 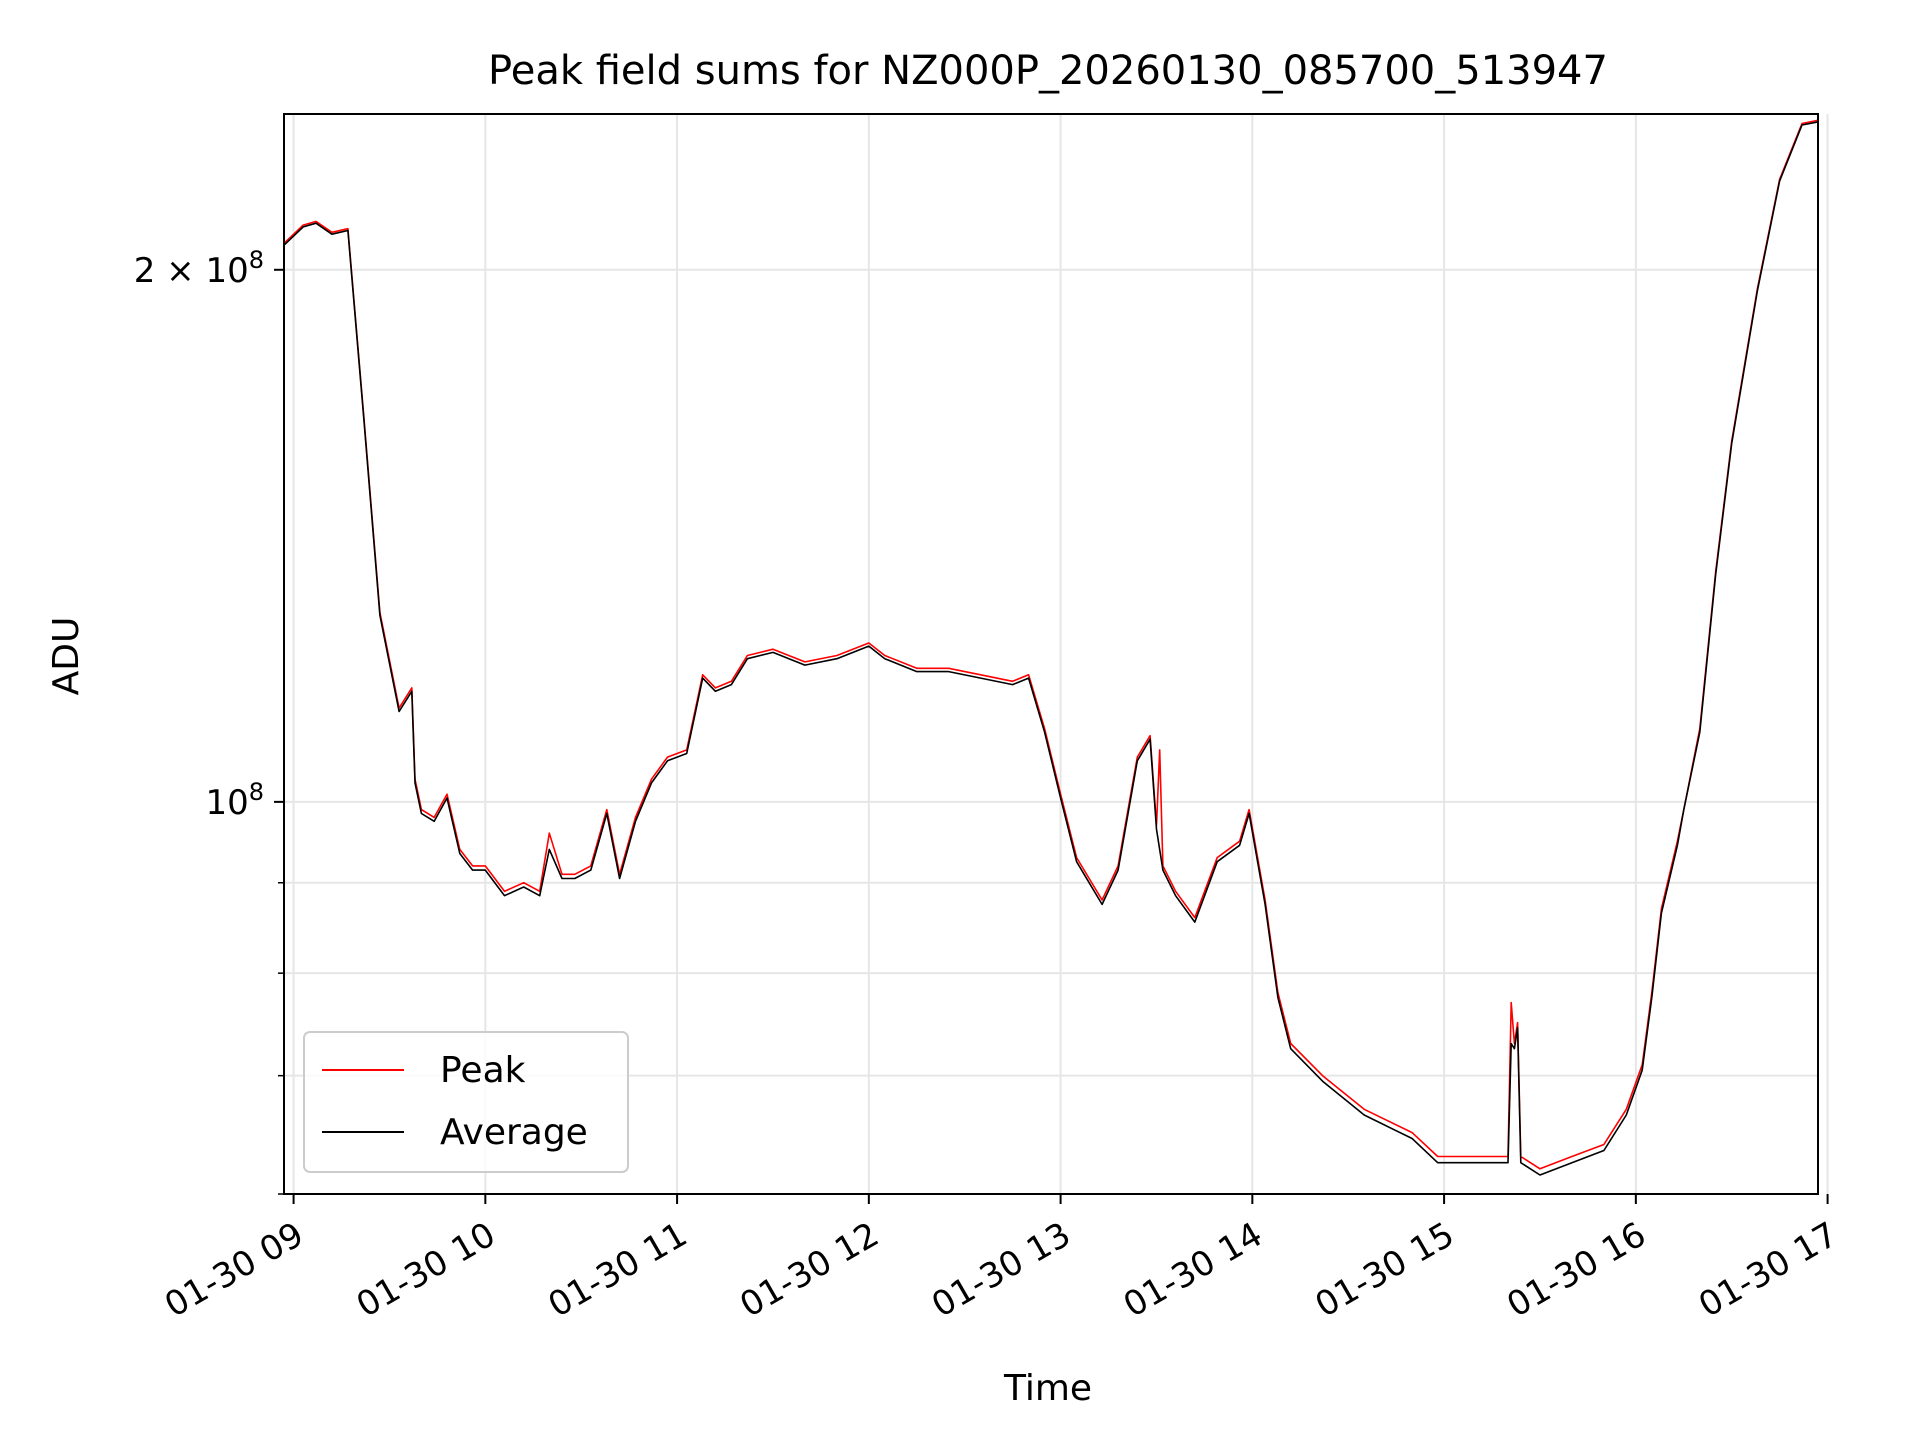 I want to click on y-tick-label: 108, so click(x=234, y=800).